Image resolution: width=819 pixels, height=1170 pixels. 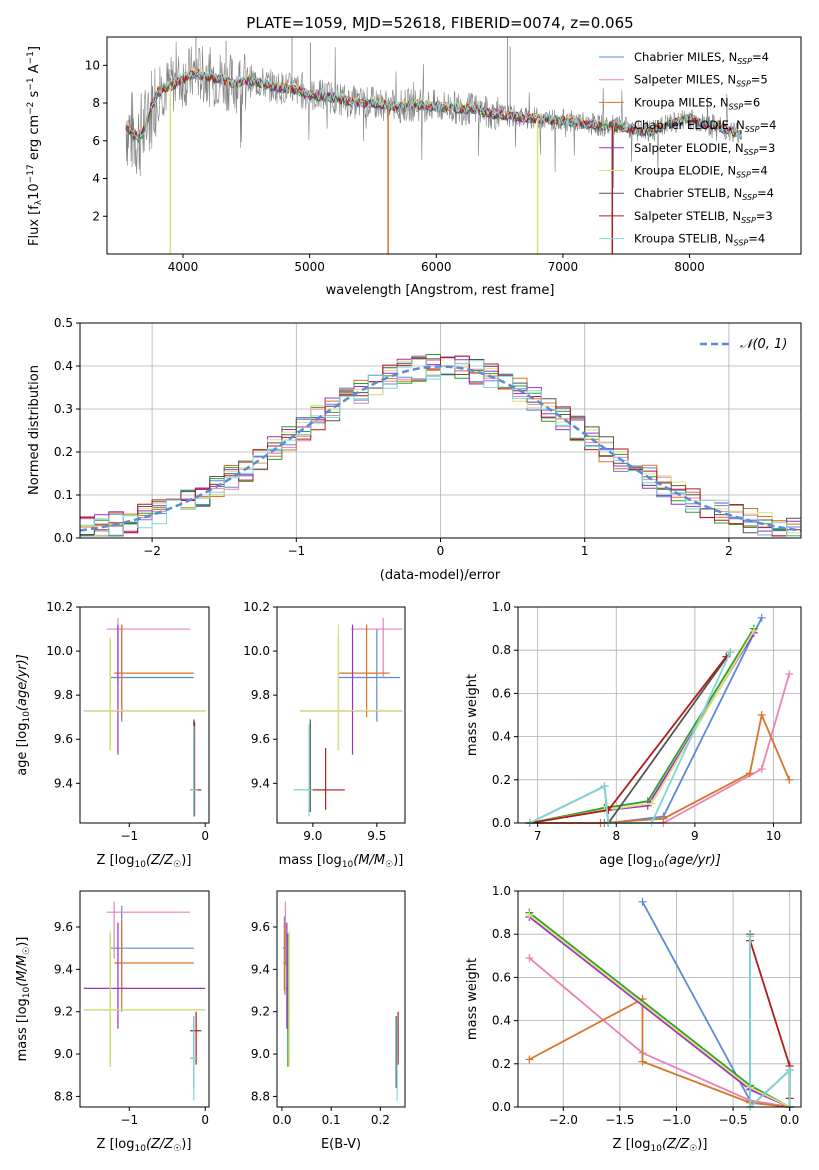 What do you see at coordinates (505, 715) in the screenshot?
I see `mw-age-y-ticks: 0.0 0.2 0.4 0.6 0.8 1.0` at bounding box center [505, 715].